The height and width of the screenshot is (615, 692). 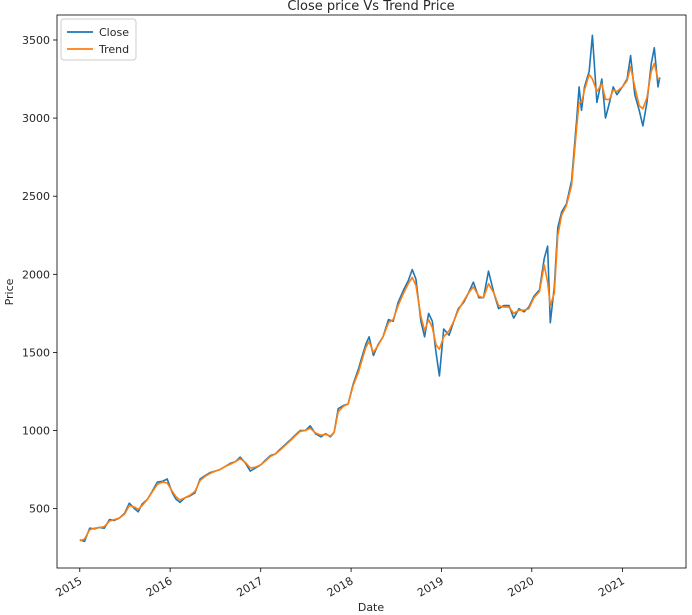 What do you see at coordinates (9, 291) in the screenshot?
I see `y-axis-title: Price` at bounding box center [9, 291].